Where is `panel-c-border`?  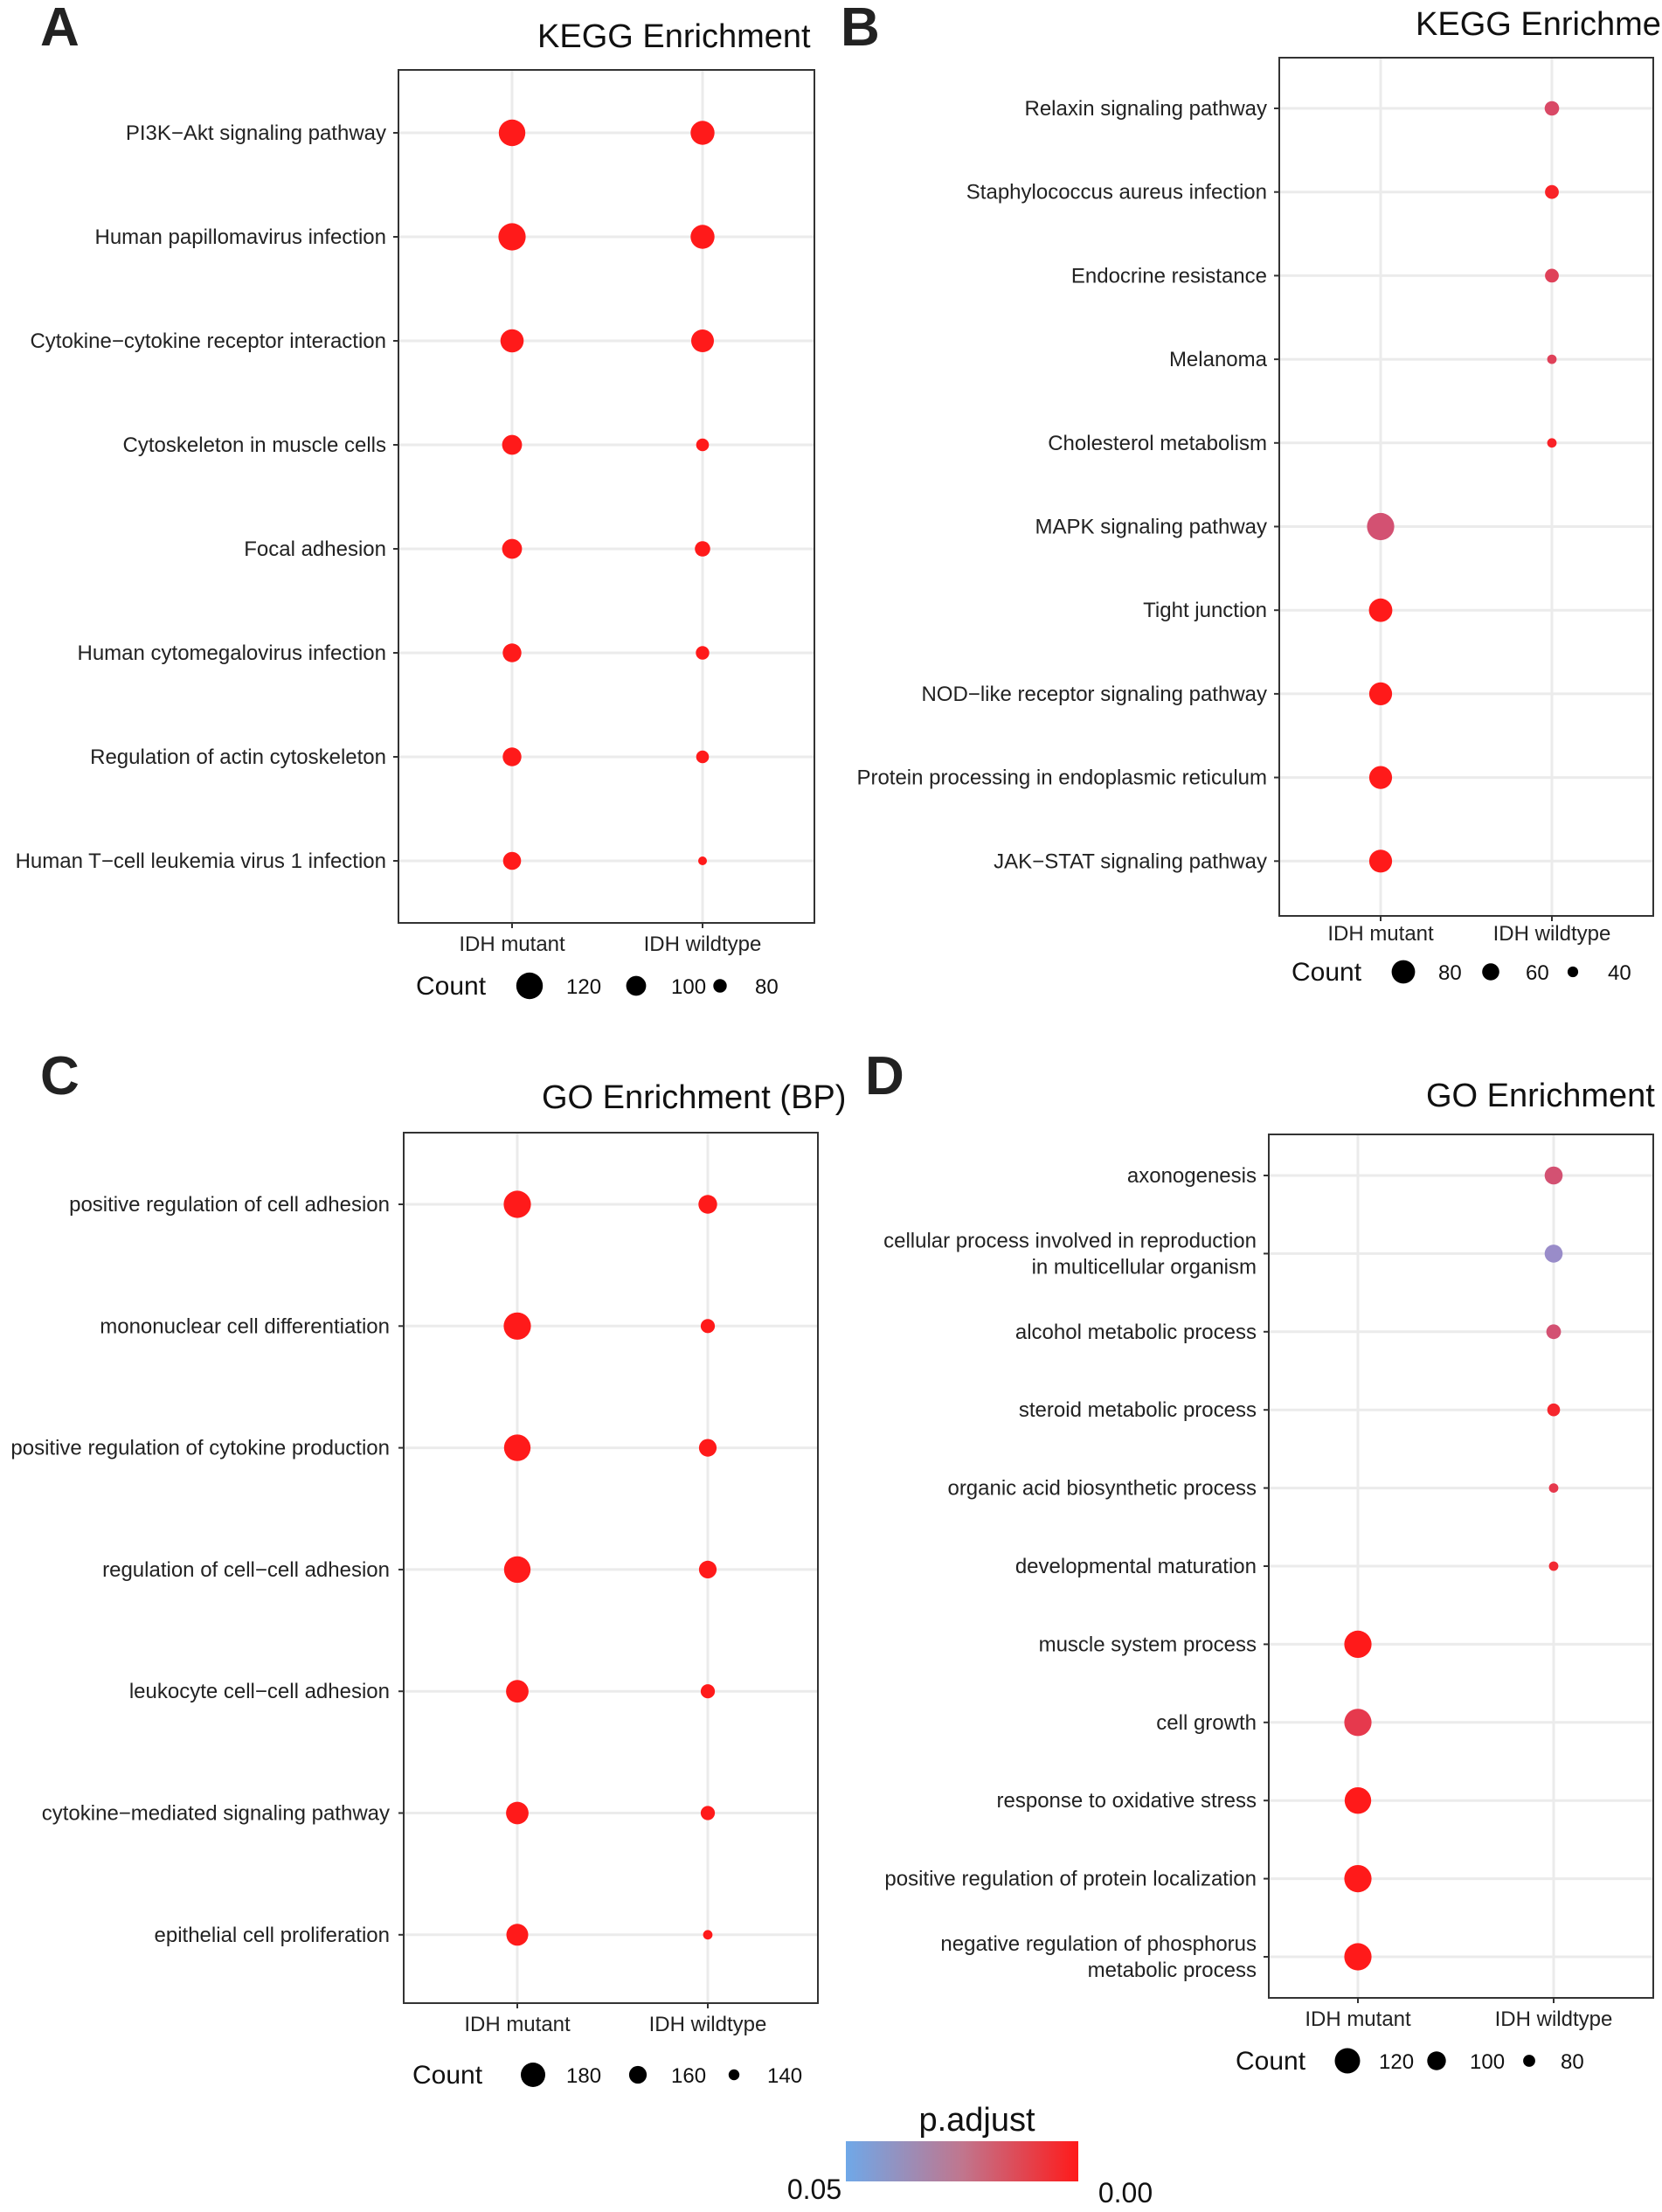 panel-c-border is located at coordinates (611, 1568).